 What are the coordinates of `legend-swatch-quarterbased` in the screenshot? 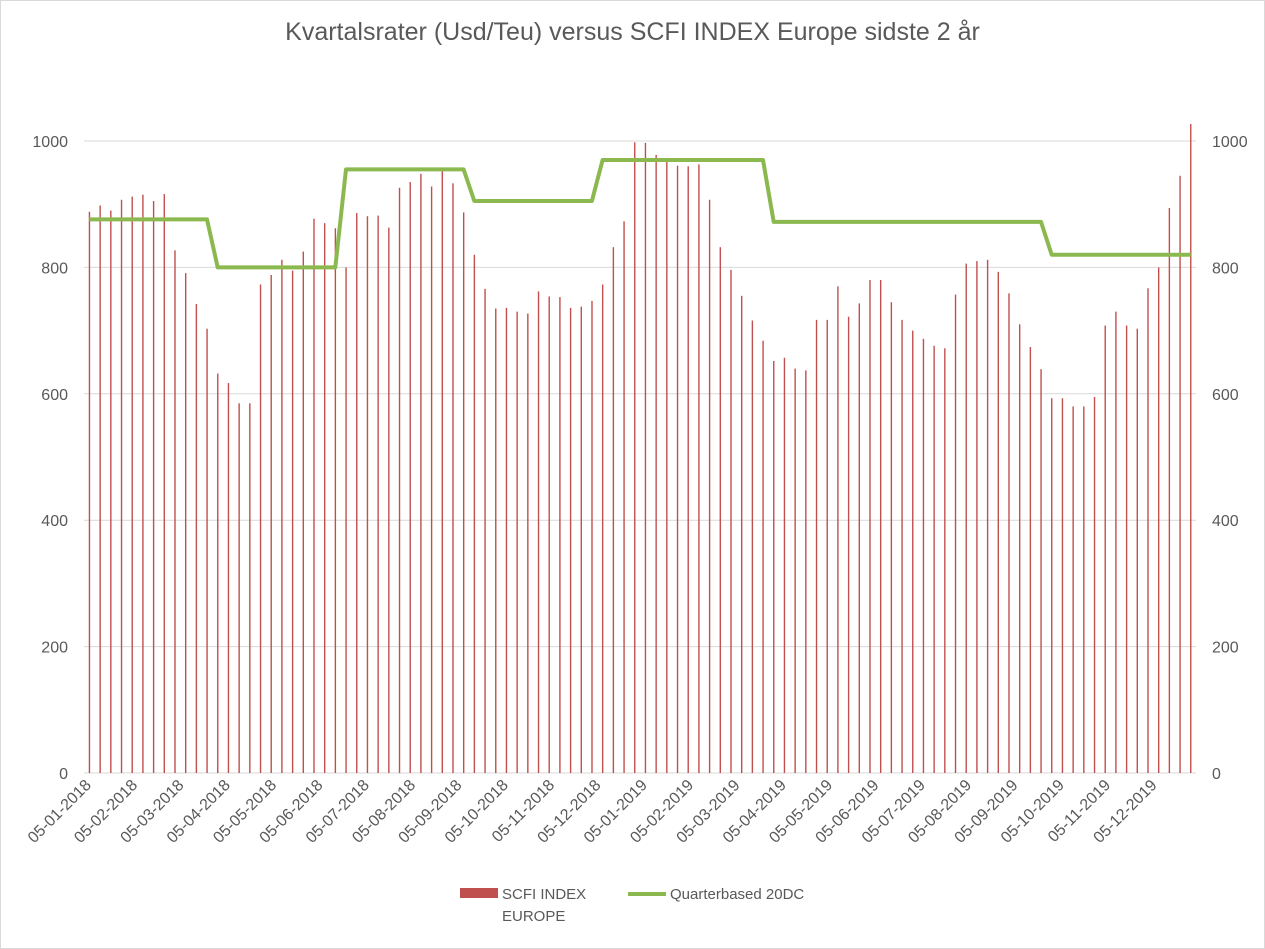 It's located at (647, 894).